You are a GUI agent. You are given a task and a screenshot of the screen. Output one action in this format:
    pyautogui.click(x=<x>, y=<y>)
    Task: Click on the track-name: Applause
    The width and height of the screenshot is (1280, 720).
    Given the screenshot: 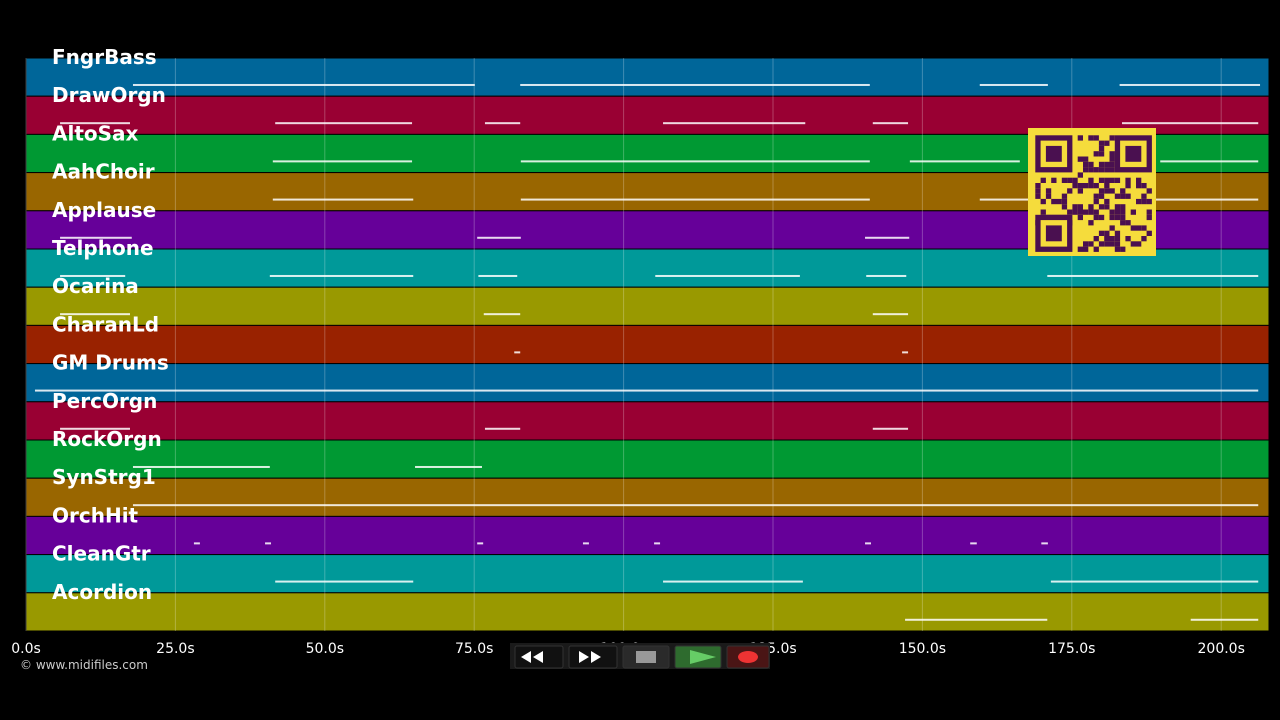 What is the action you would take?
    pyautogui.click(x=104, y=210)
    